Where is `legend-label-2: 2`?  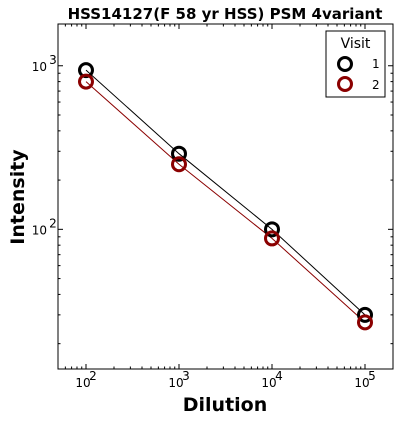
legend-label-2: 2 is located at coordinates (376, 85).